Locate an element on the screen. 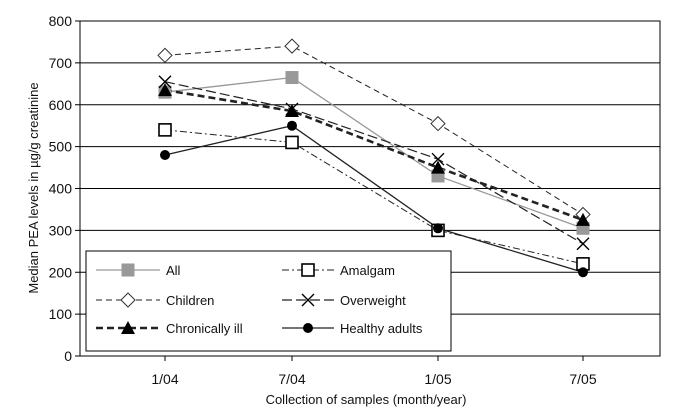  y-tick-label: 200 is located at coordinates (61, 272).